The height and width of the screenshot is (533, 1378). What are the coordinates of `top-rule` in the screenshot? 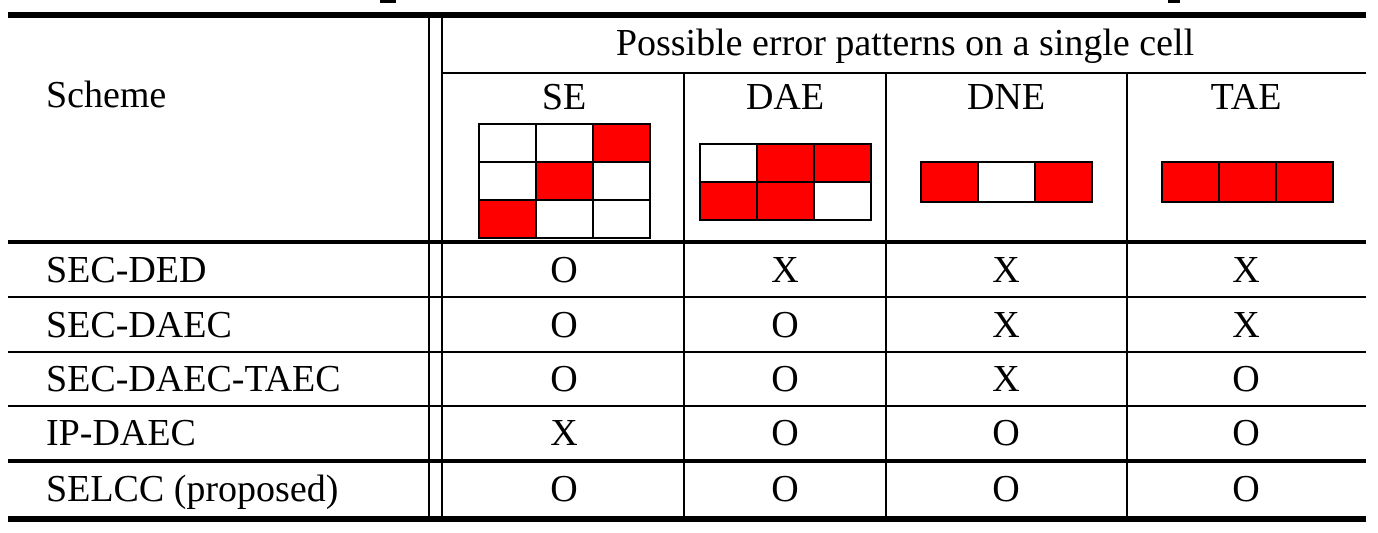 It's located at (687, 15).